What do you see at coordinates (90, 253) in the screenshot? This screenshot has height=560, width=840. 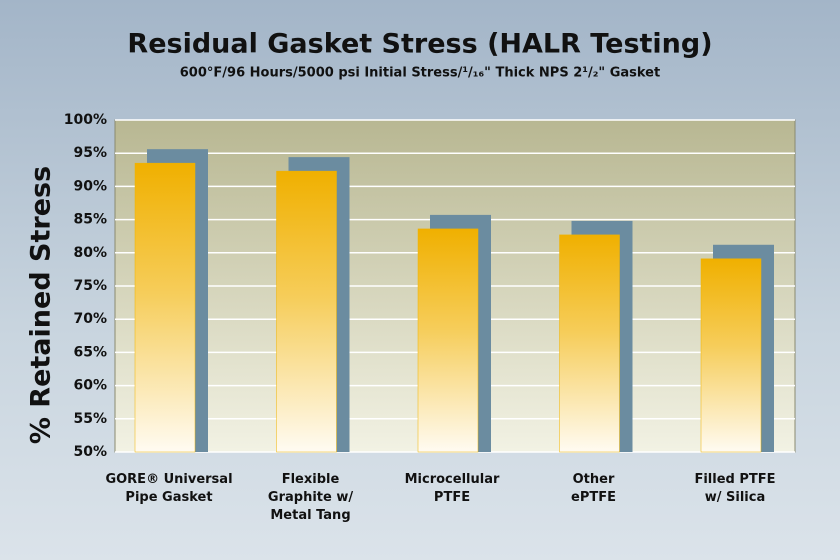 I see `y-tick-label: 80%` at bounding box center [90, 253].